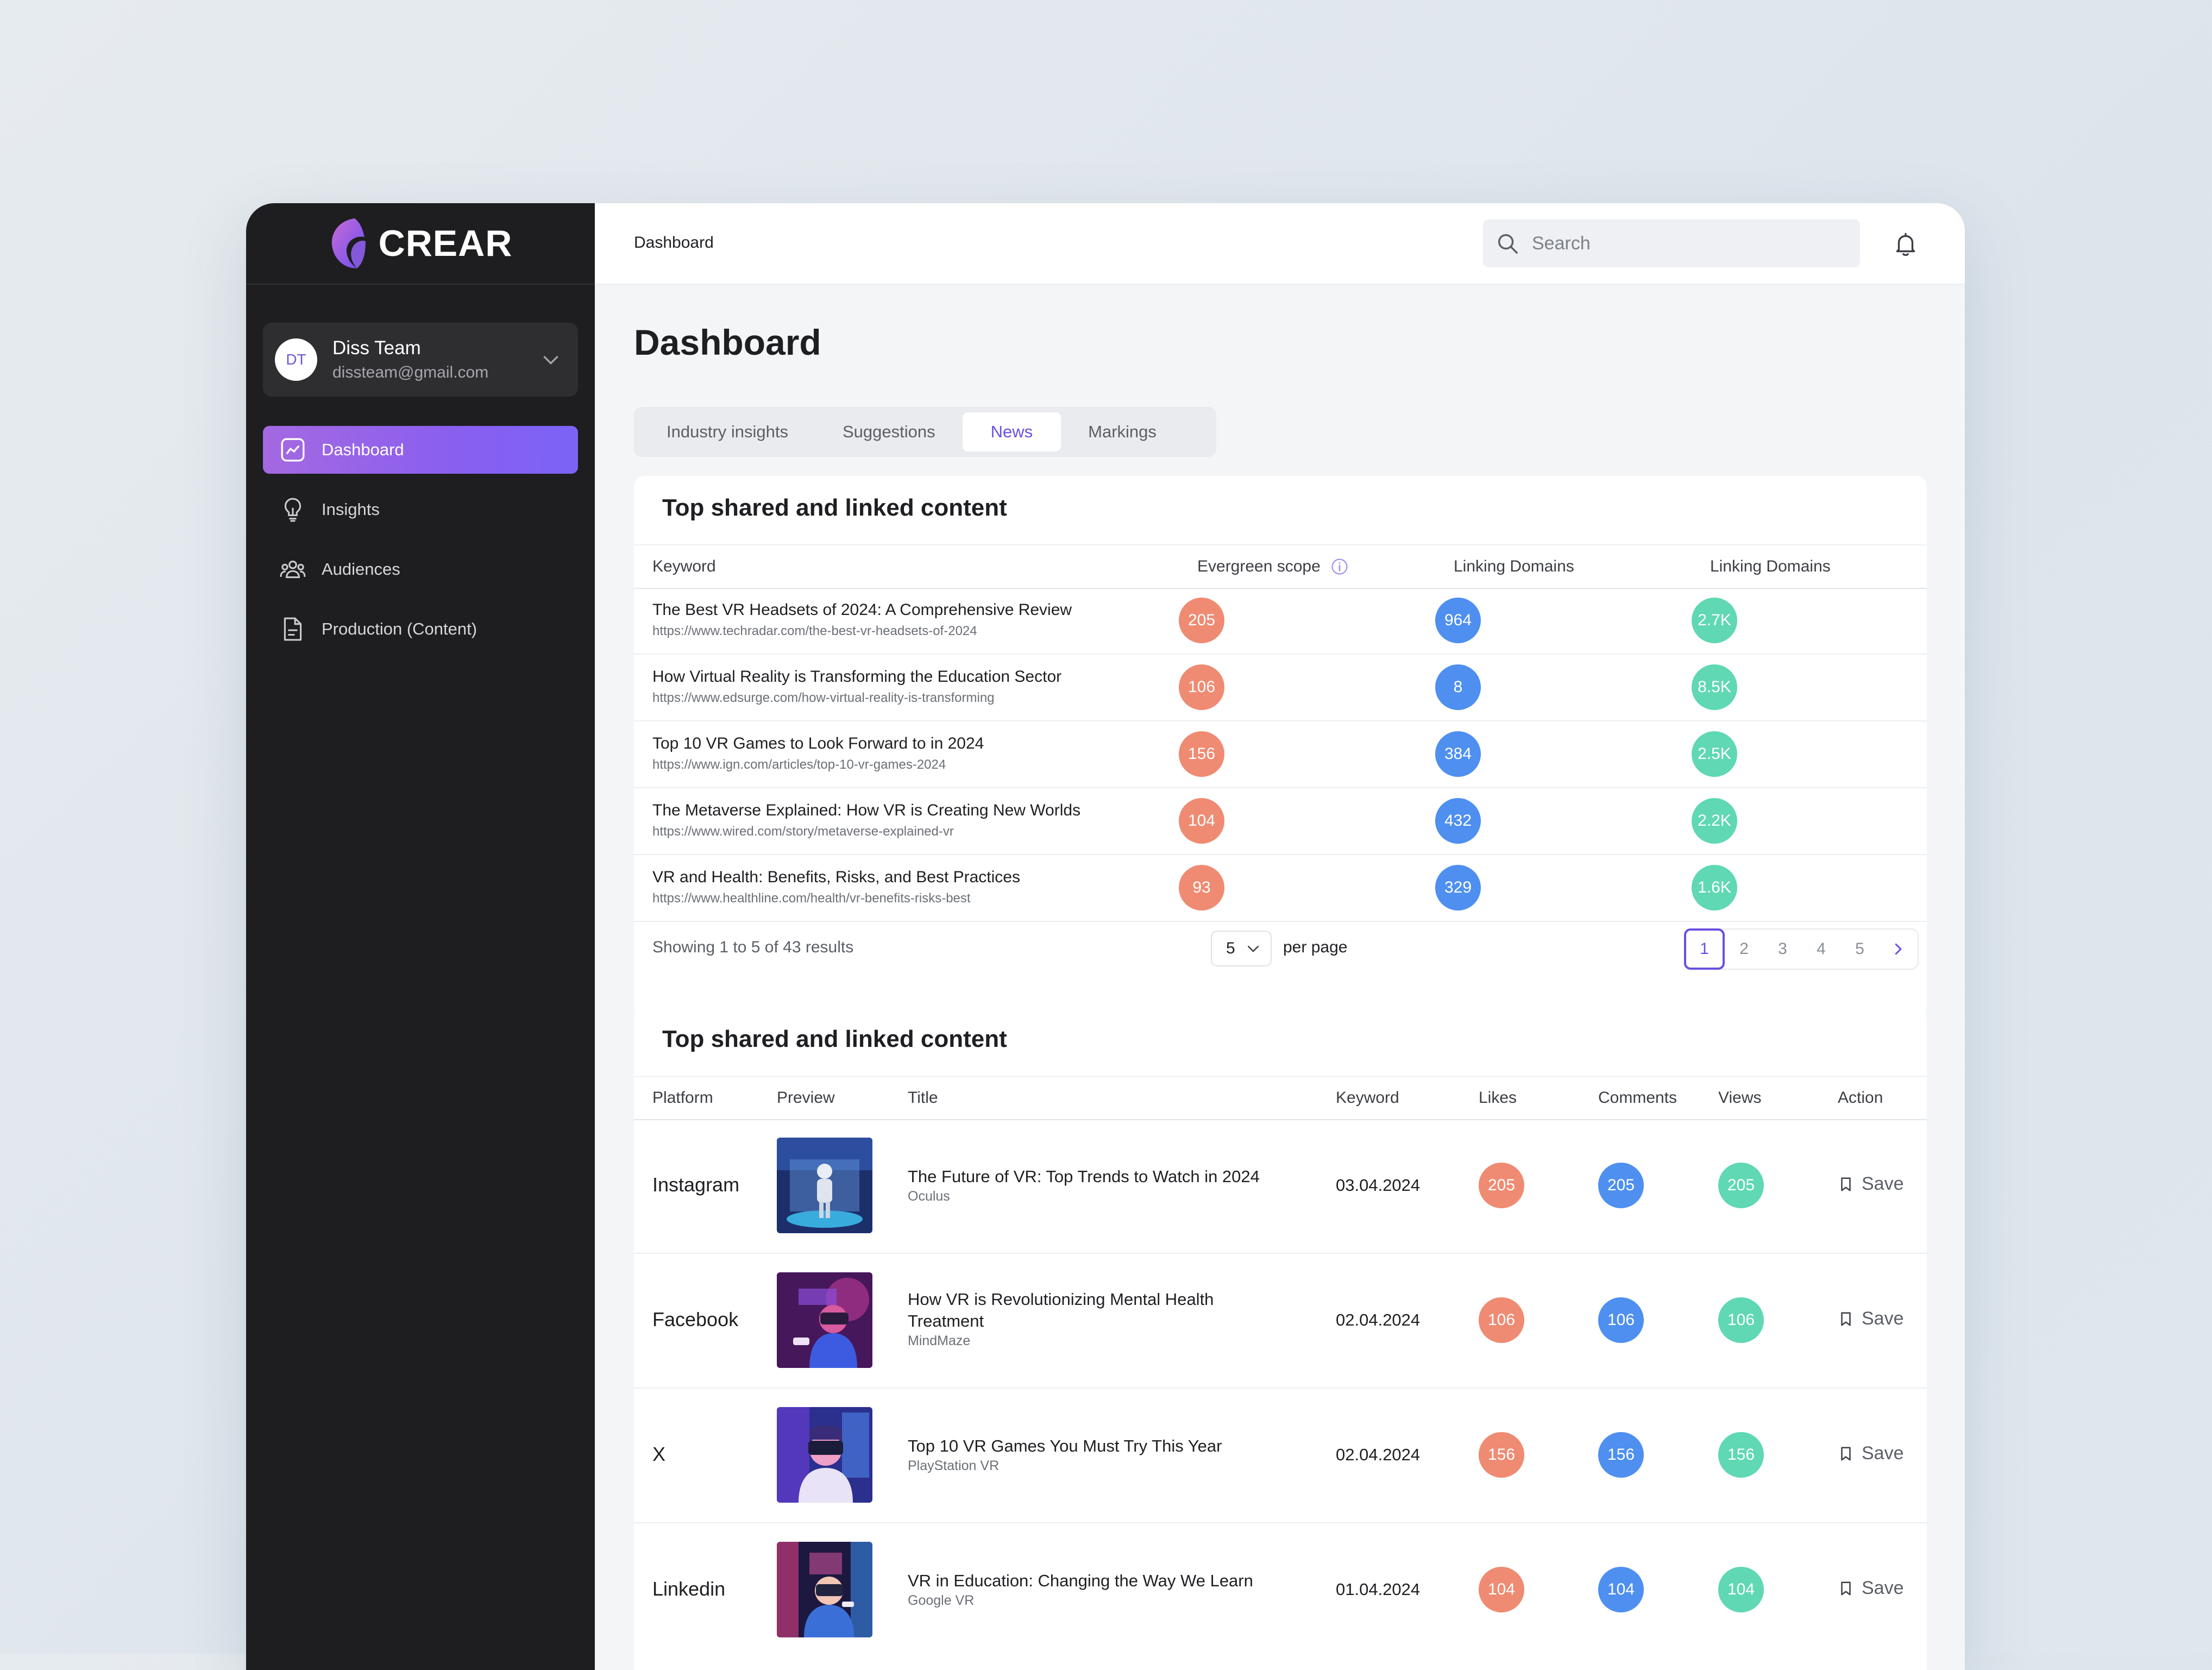  Describe the element at coordinates (1898, 949) in the screenshot. I see `next-page-button` at that location.